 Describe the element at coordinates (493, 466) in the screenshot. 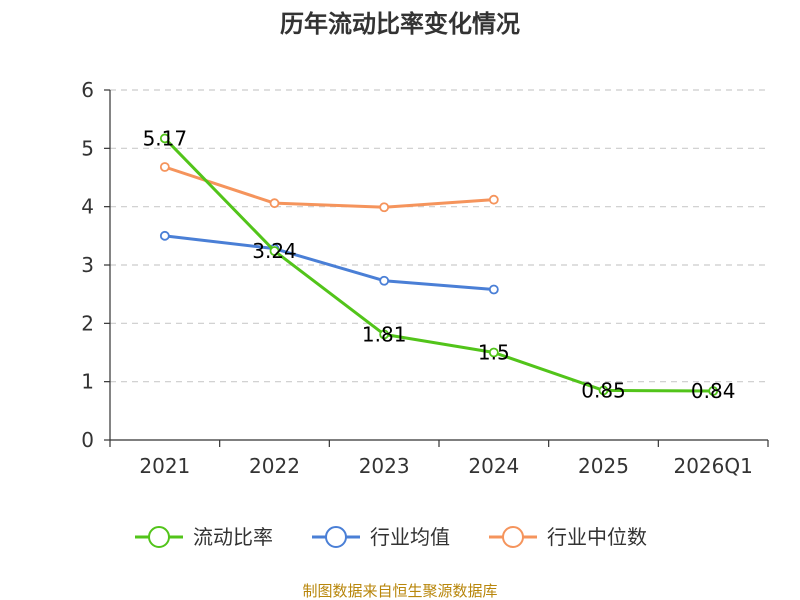

I see `x-tick-label: 2024` at that location.